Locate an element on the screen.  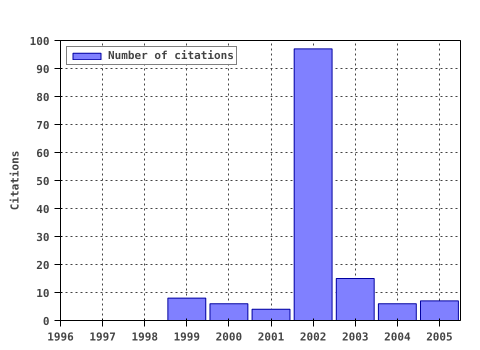
y-tick-label: 80 is located at coordinates (43, 97).